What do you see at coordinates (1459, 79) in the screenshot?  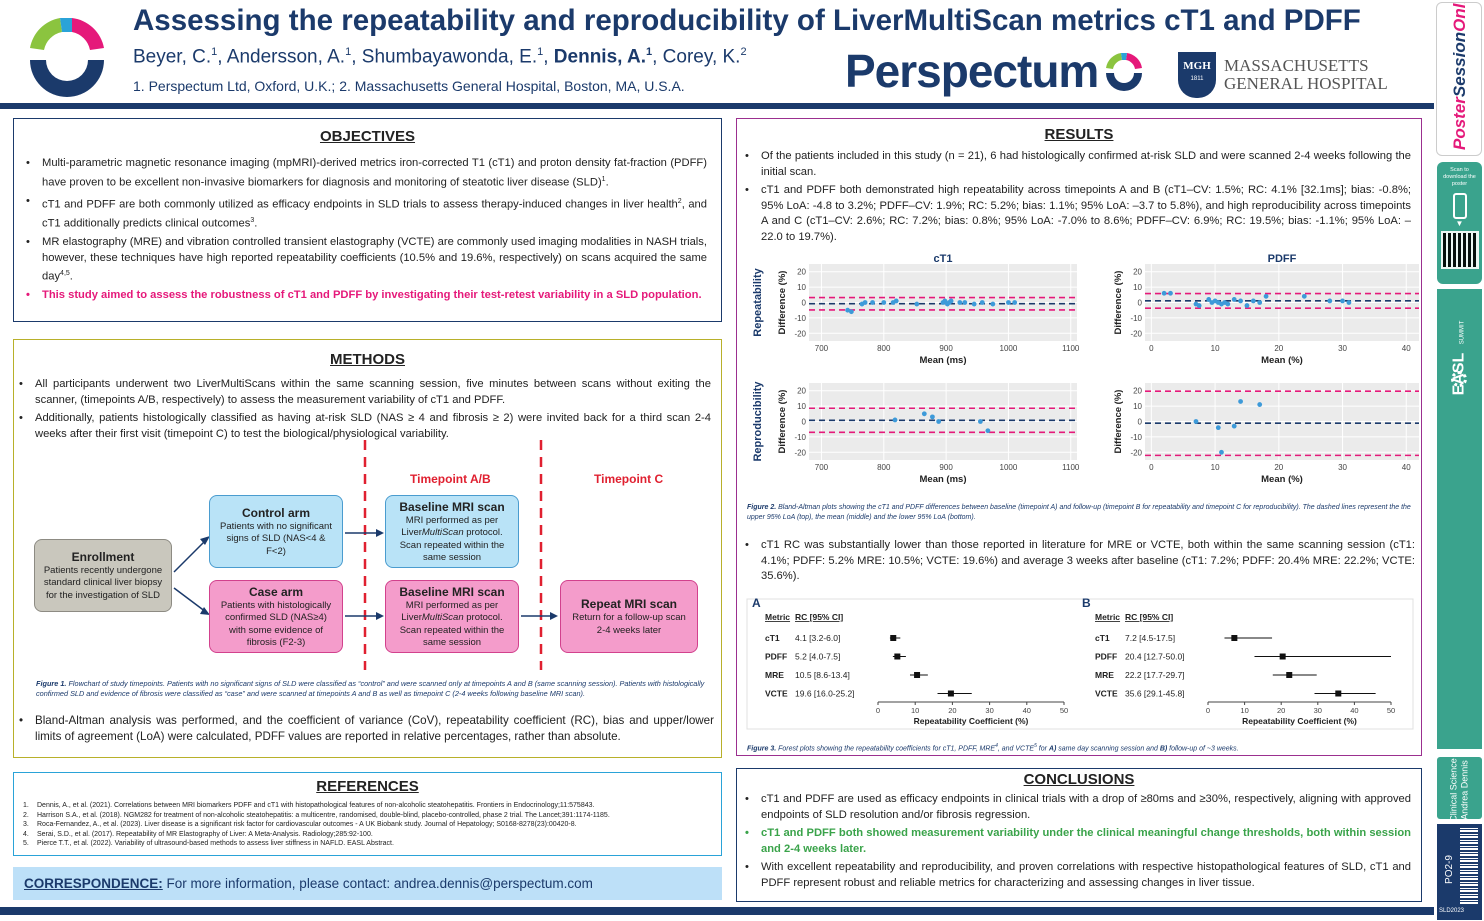 I see `poster-session-logo: PosterSessionOnline` at bounding box center [1459, 79].